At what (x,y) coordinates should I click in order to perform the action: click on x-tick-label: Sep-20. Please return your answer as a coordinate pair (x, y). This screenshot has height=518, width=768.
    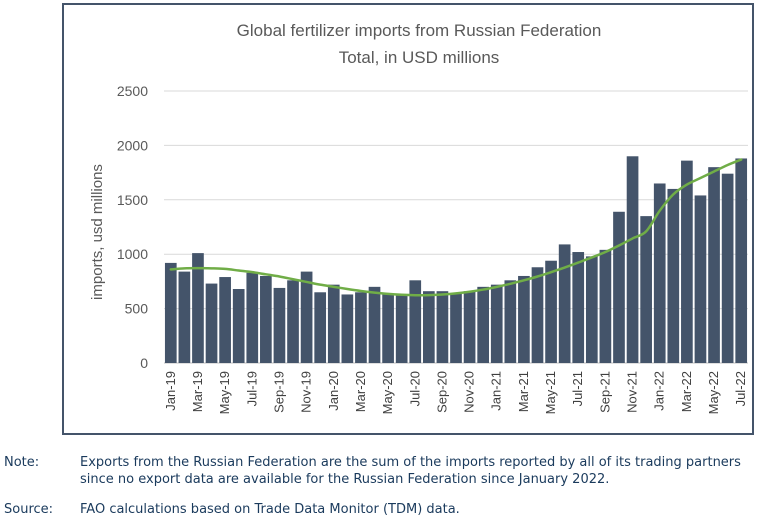
    Looking at the image, I should click on (441, 392).